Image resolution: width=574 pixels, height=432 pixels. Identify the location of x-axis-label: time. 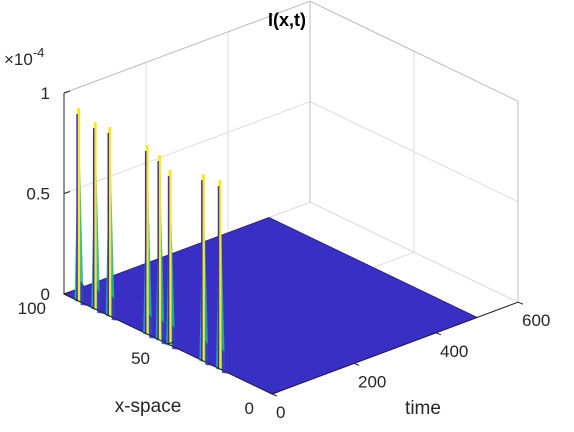
(423, 408).